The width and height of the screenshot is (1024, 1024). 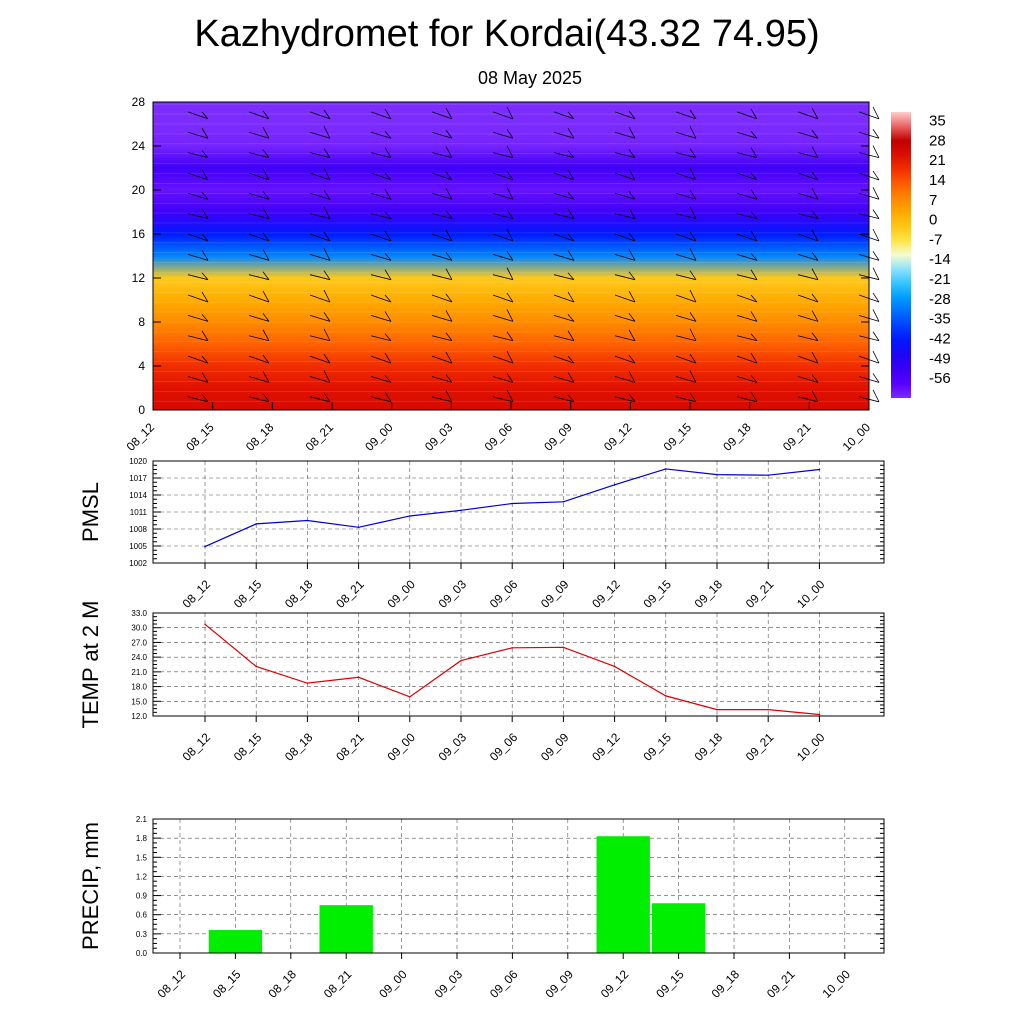 I want to click on x-tick-label: 09_03, so click(x=453, y=594).